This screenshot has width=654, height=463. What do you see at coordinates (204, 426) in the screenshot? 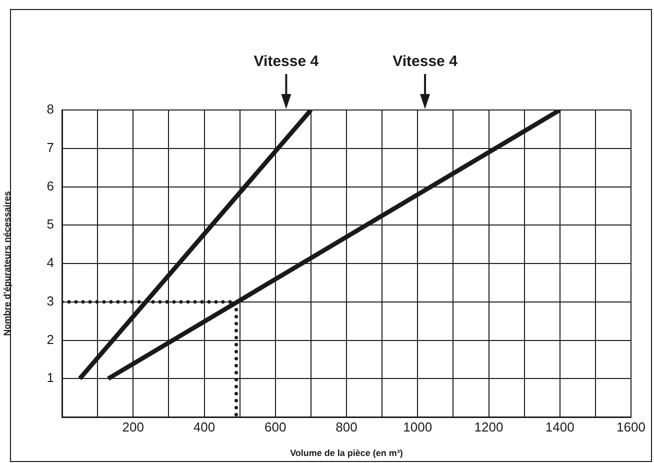
I see `x-tick-label: 400` at bounding box center [204, 426].